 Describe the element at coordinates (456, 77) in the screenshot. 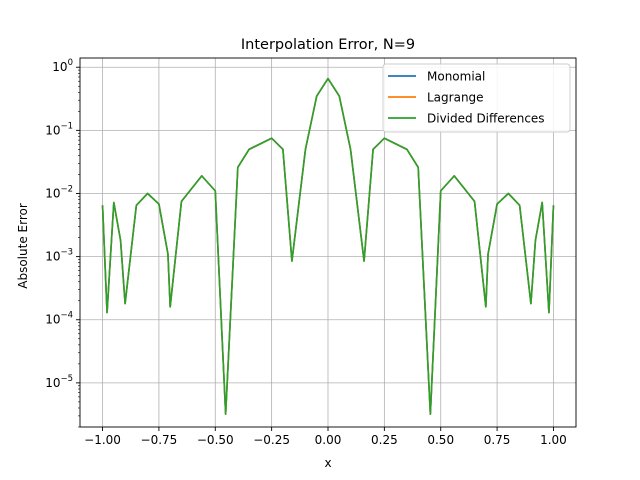

I see `legend-label: Monomial` at that location.